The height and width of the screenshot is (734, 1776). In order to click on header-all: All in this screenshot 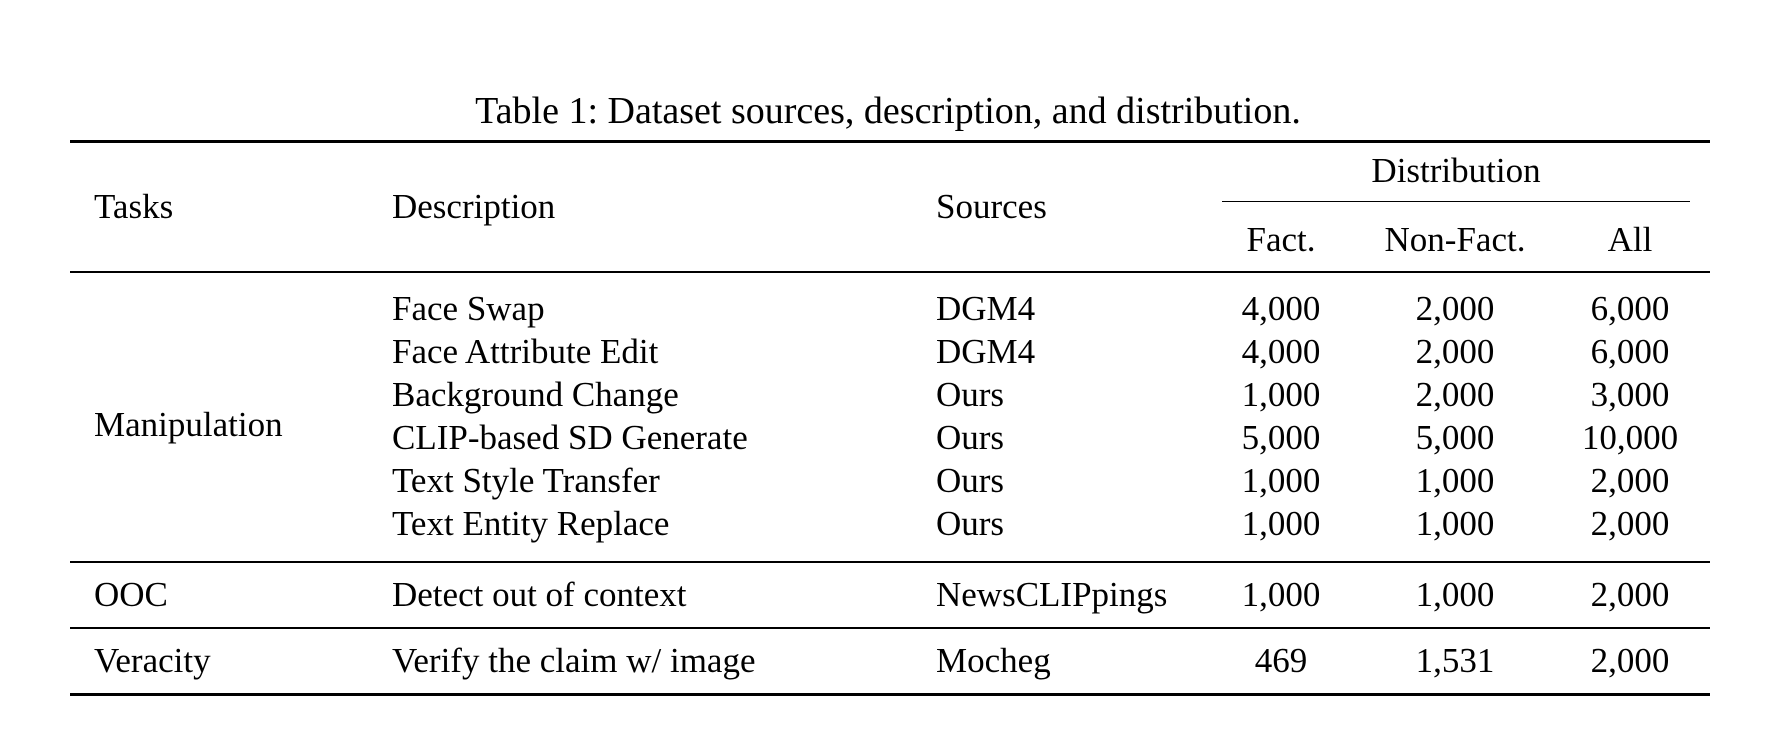, I will do `click(1630, 239)`.